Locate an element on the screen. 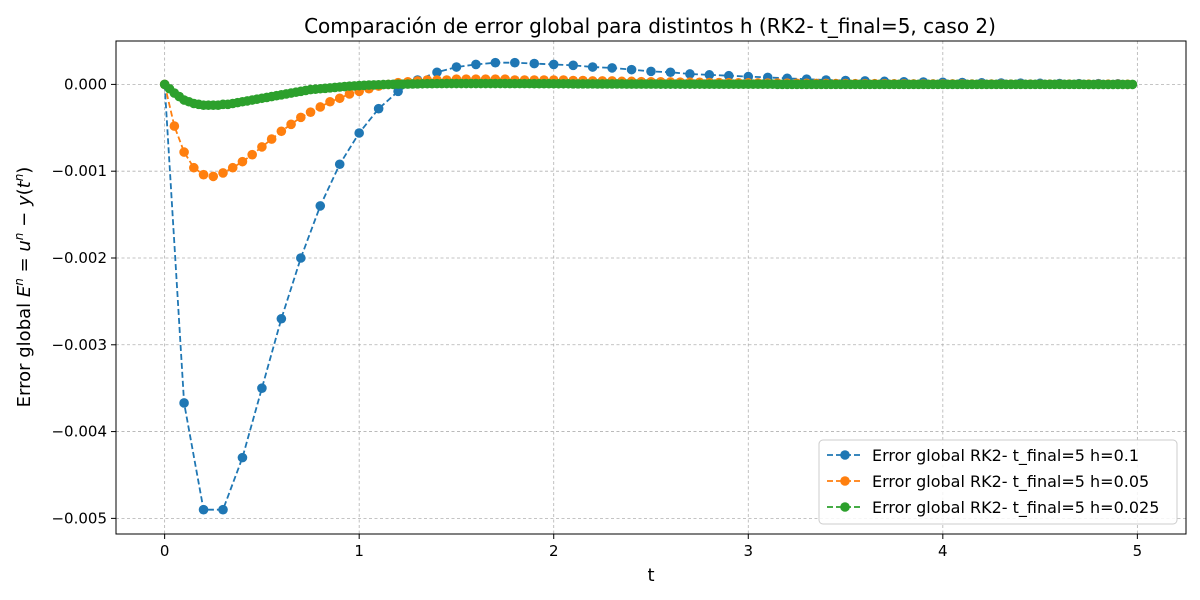  y-axis-label: Error global En = un − y(tn) is located at coordinates (23, 287).